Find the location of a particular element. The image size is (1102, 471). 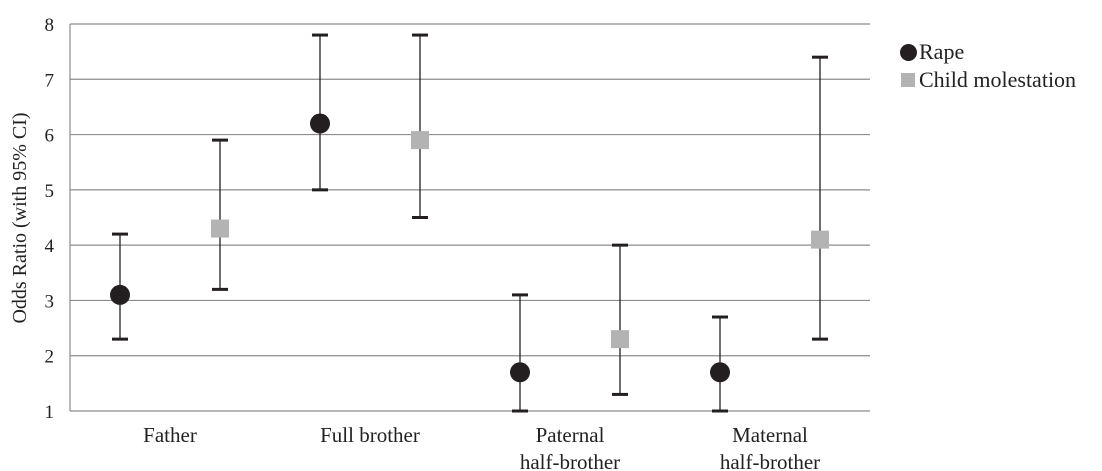

legend-label-rape: Rape is located at coordinates (942, 51).